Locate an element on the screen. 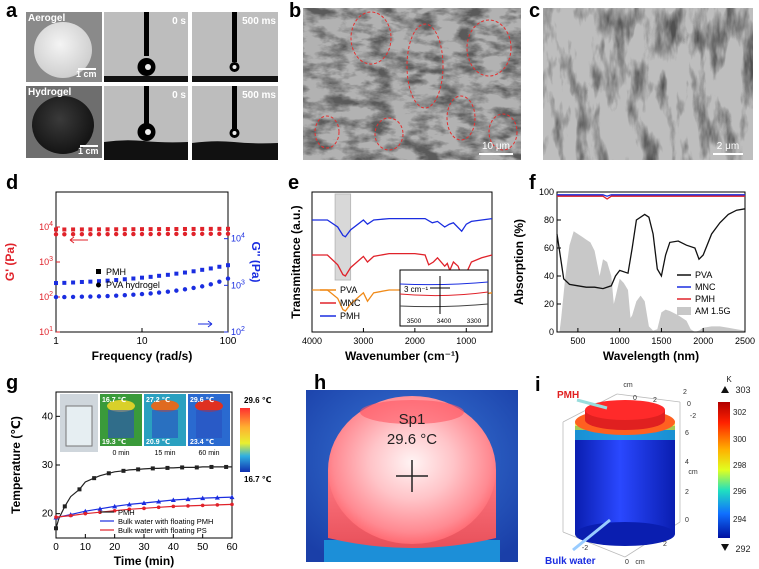  series-line-mnc is located at coordinates (651, 195).